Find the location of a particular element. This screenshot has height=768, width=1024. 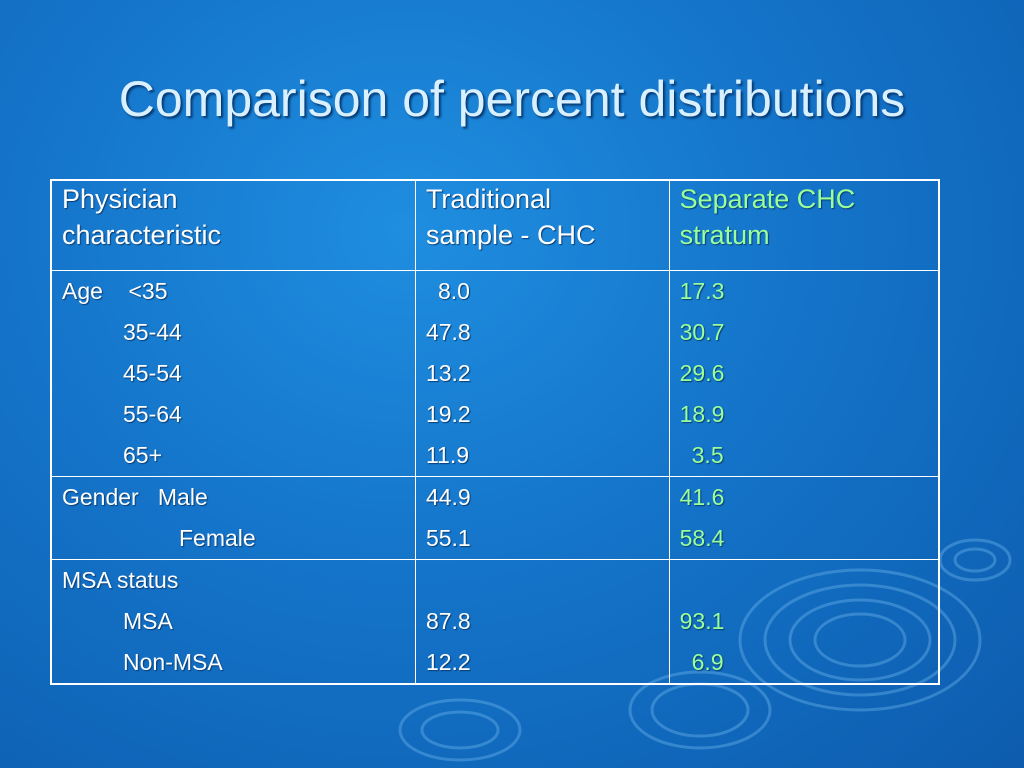

category-label: Non-MSA is located at coordinates (173, 661).